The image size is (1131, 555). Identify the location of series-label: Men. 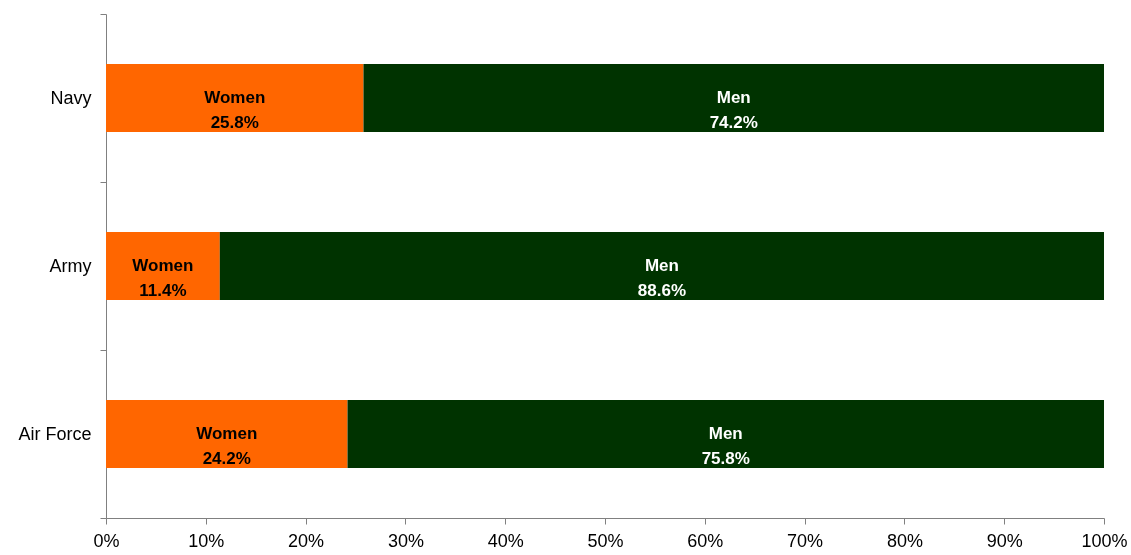
(725, 433).